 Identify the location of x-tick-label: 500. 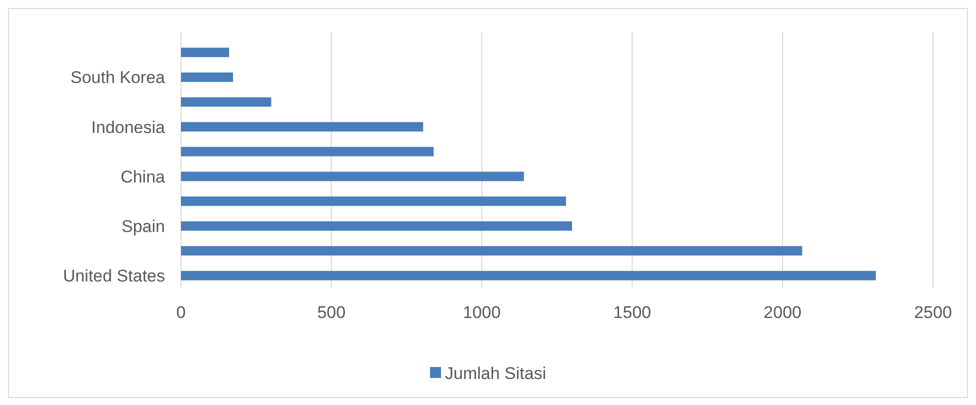
(331, 312).